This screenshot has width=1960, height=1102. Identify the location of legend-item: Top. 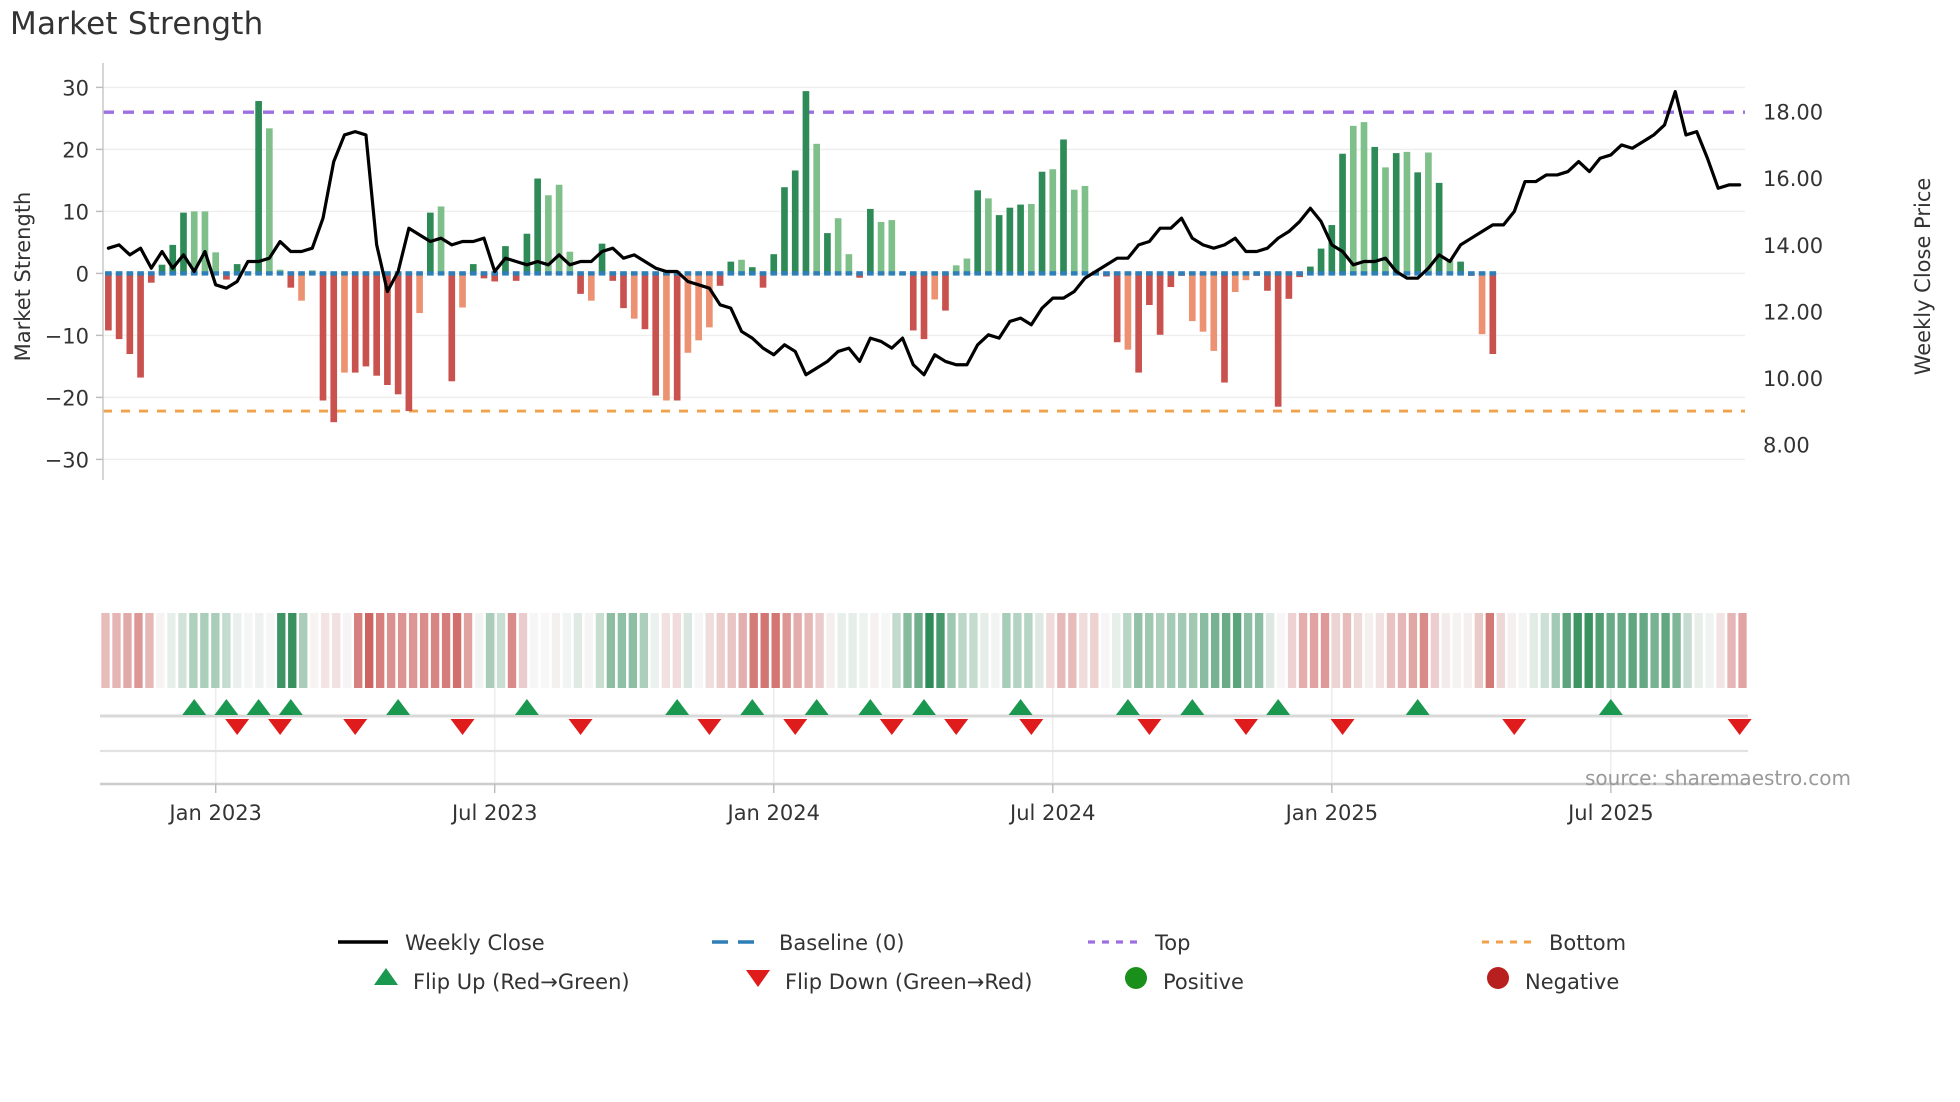
(1172, 943).